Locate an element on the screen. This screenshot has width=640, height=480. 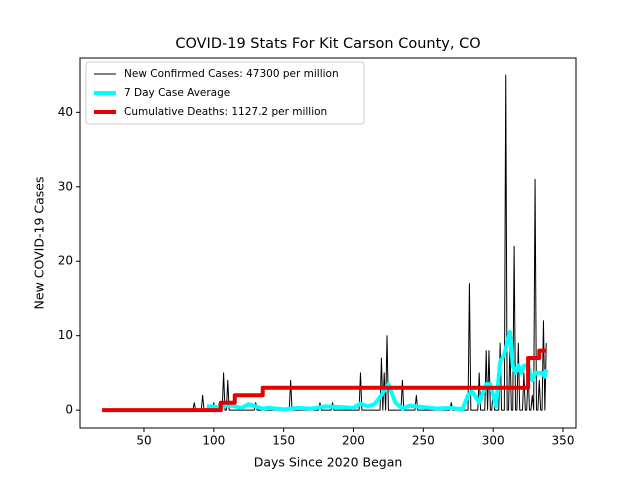
x-tick-label: 350 is located at coordinates (563, 441).